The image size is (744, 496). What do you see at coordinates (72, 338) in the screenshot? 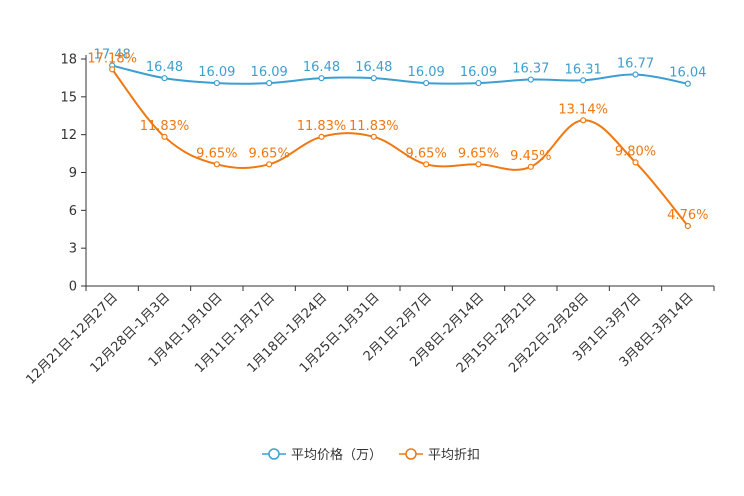
I see `x-tick-label: 12月21日-12月27日` at bounding box center [72, 338].